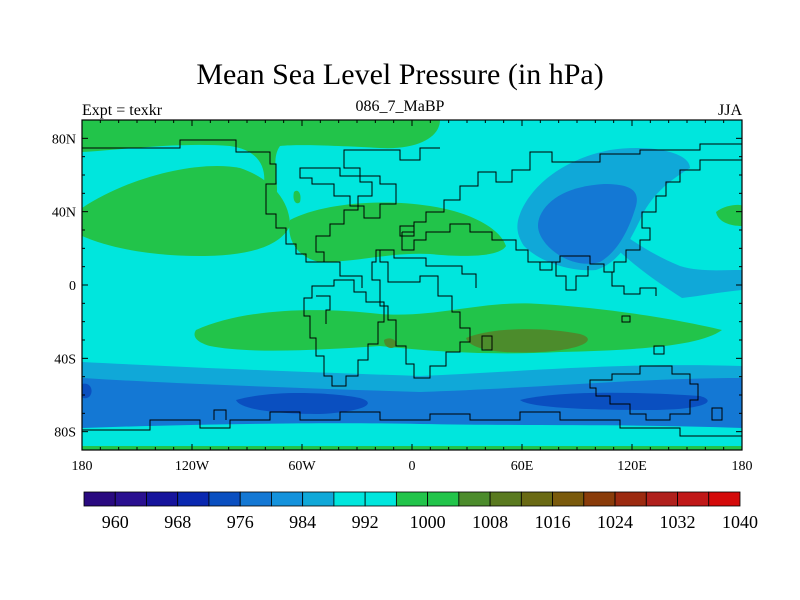  I want to click on colorbar-label: 1024, so click(615, 522).